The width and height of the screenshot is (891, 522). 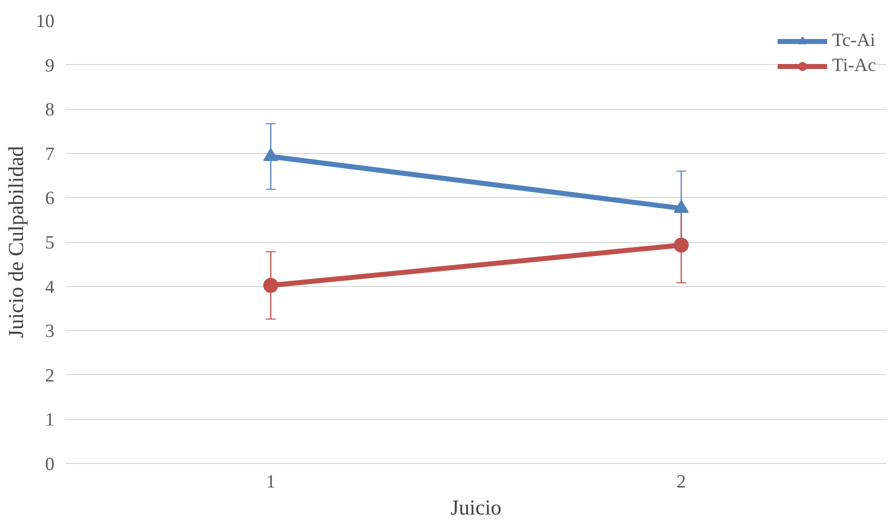 I want to click on legend-label: Ti-Ac, so click(x=854, y=66).